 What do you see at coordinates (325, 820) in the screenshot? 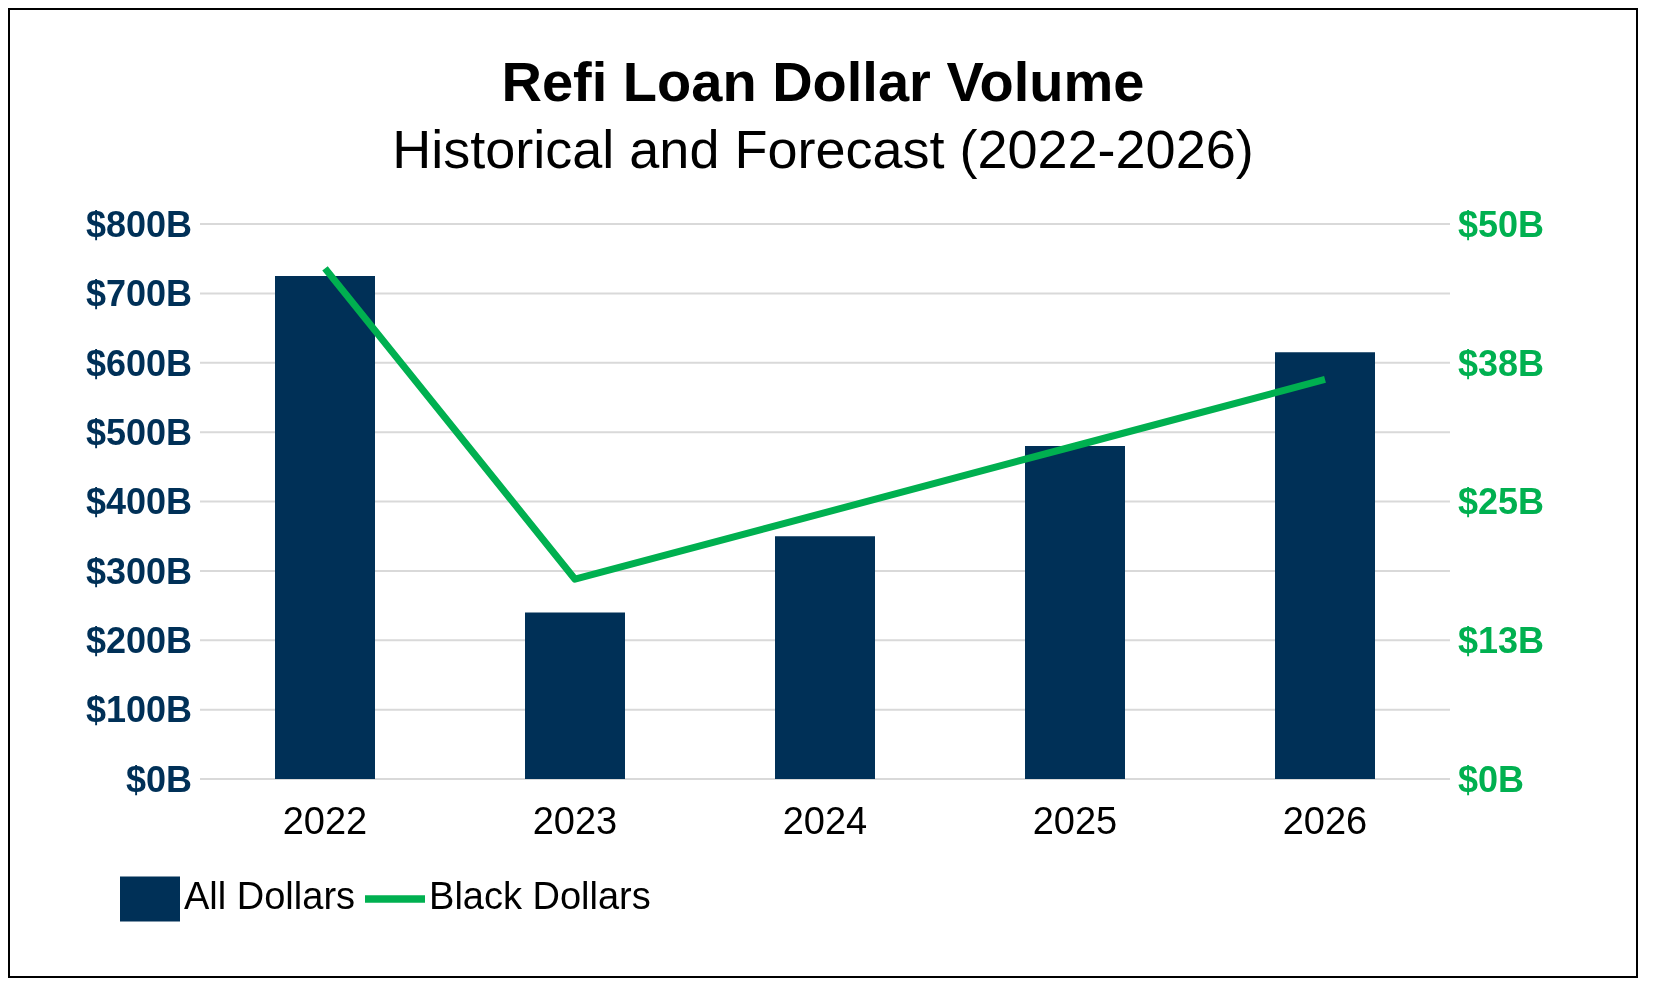
I see `x-tick-label: 2022` at bounding box center [325, 820].